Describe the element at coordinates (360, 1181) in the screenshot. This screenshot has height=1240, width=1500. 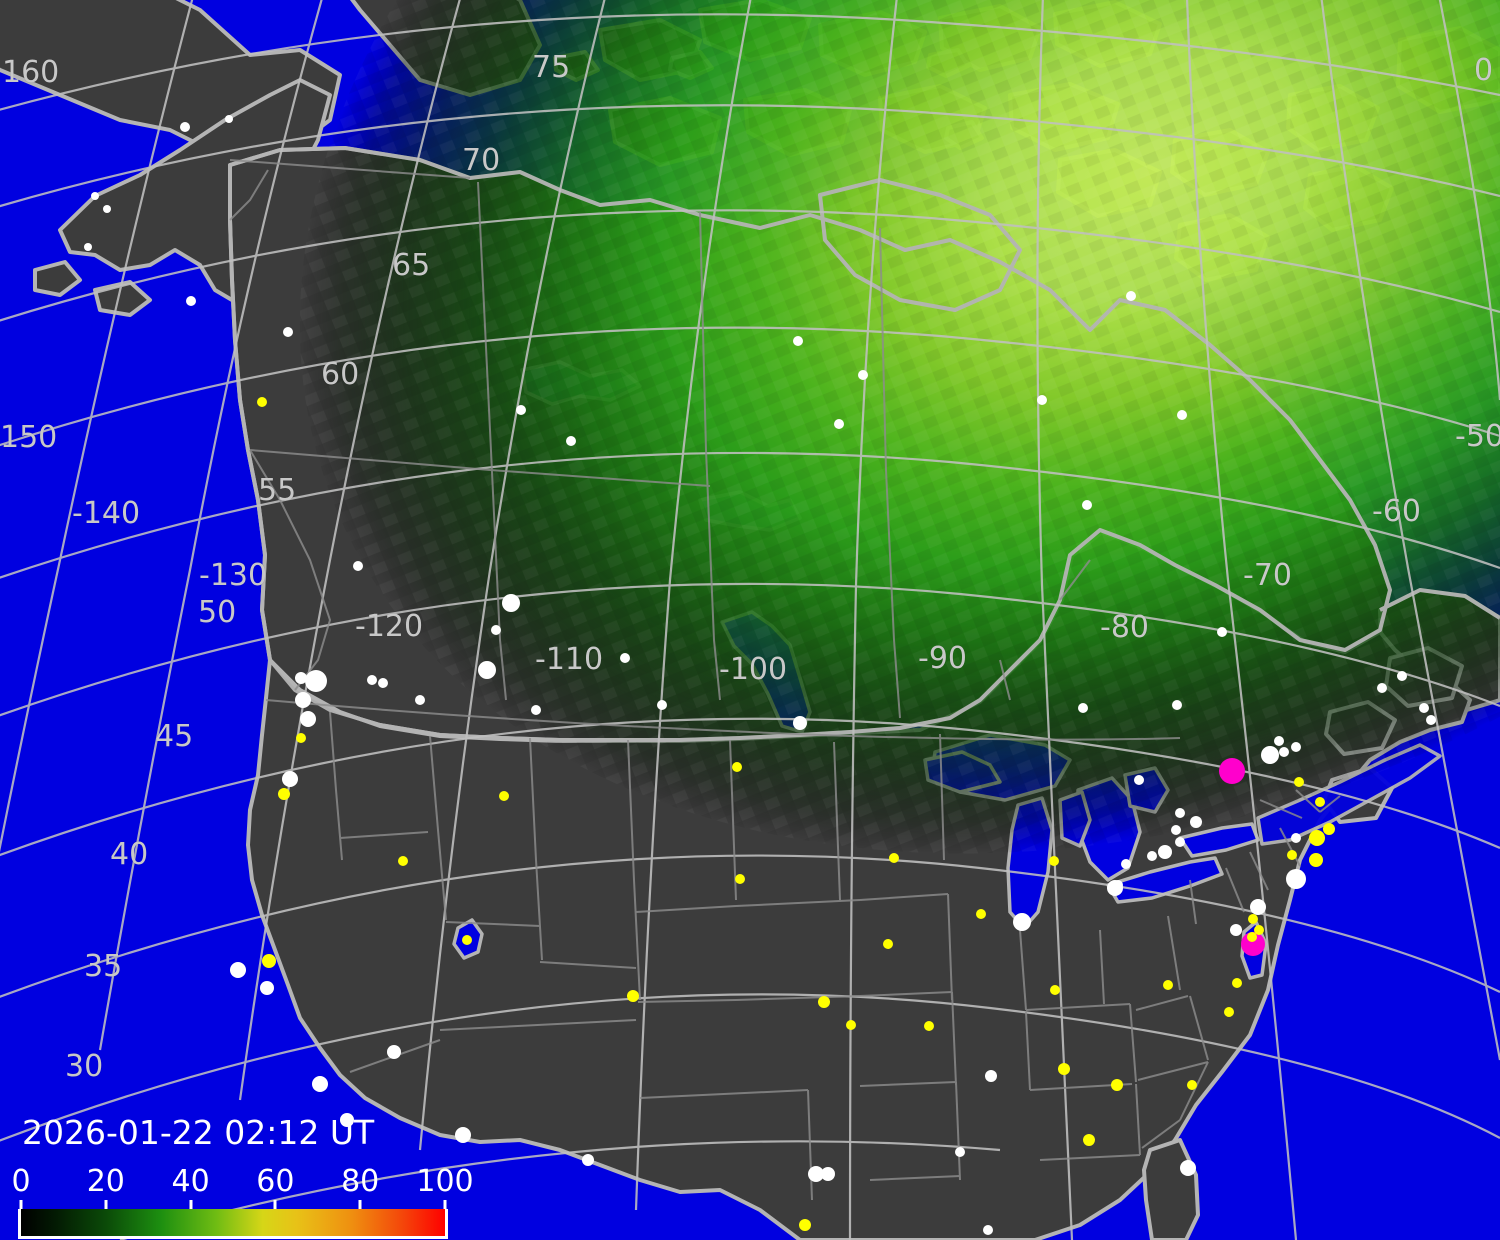
I see `colorbar-tick-label-80: 80` at that location.